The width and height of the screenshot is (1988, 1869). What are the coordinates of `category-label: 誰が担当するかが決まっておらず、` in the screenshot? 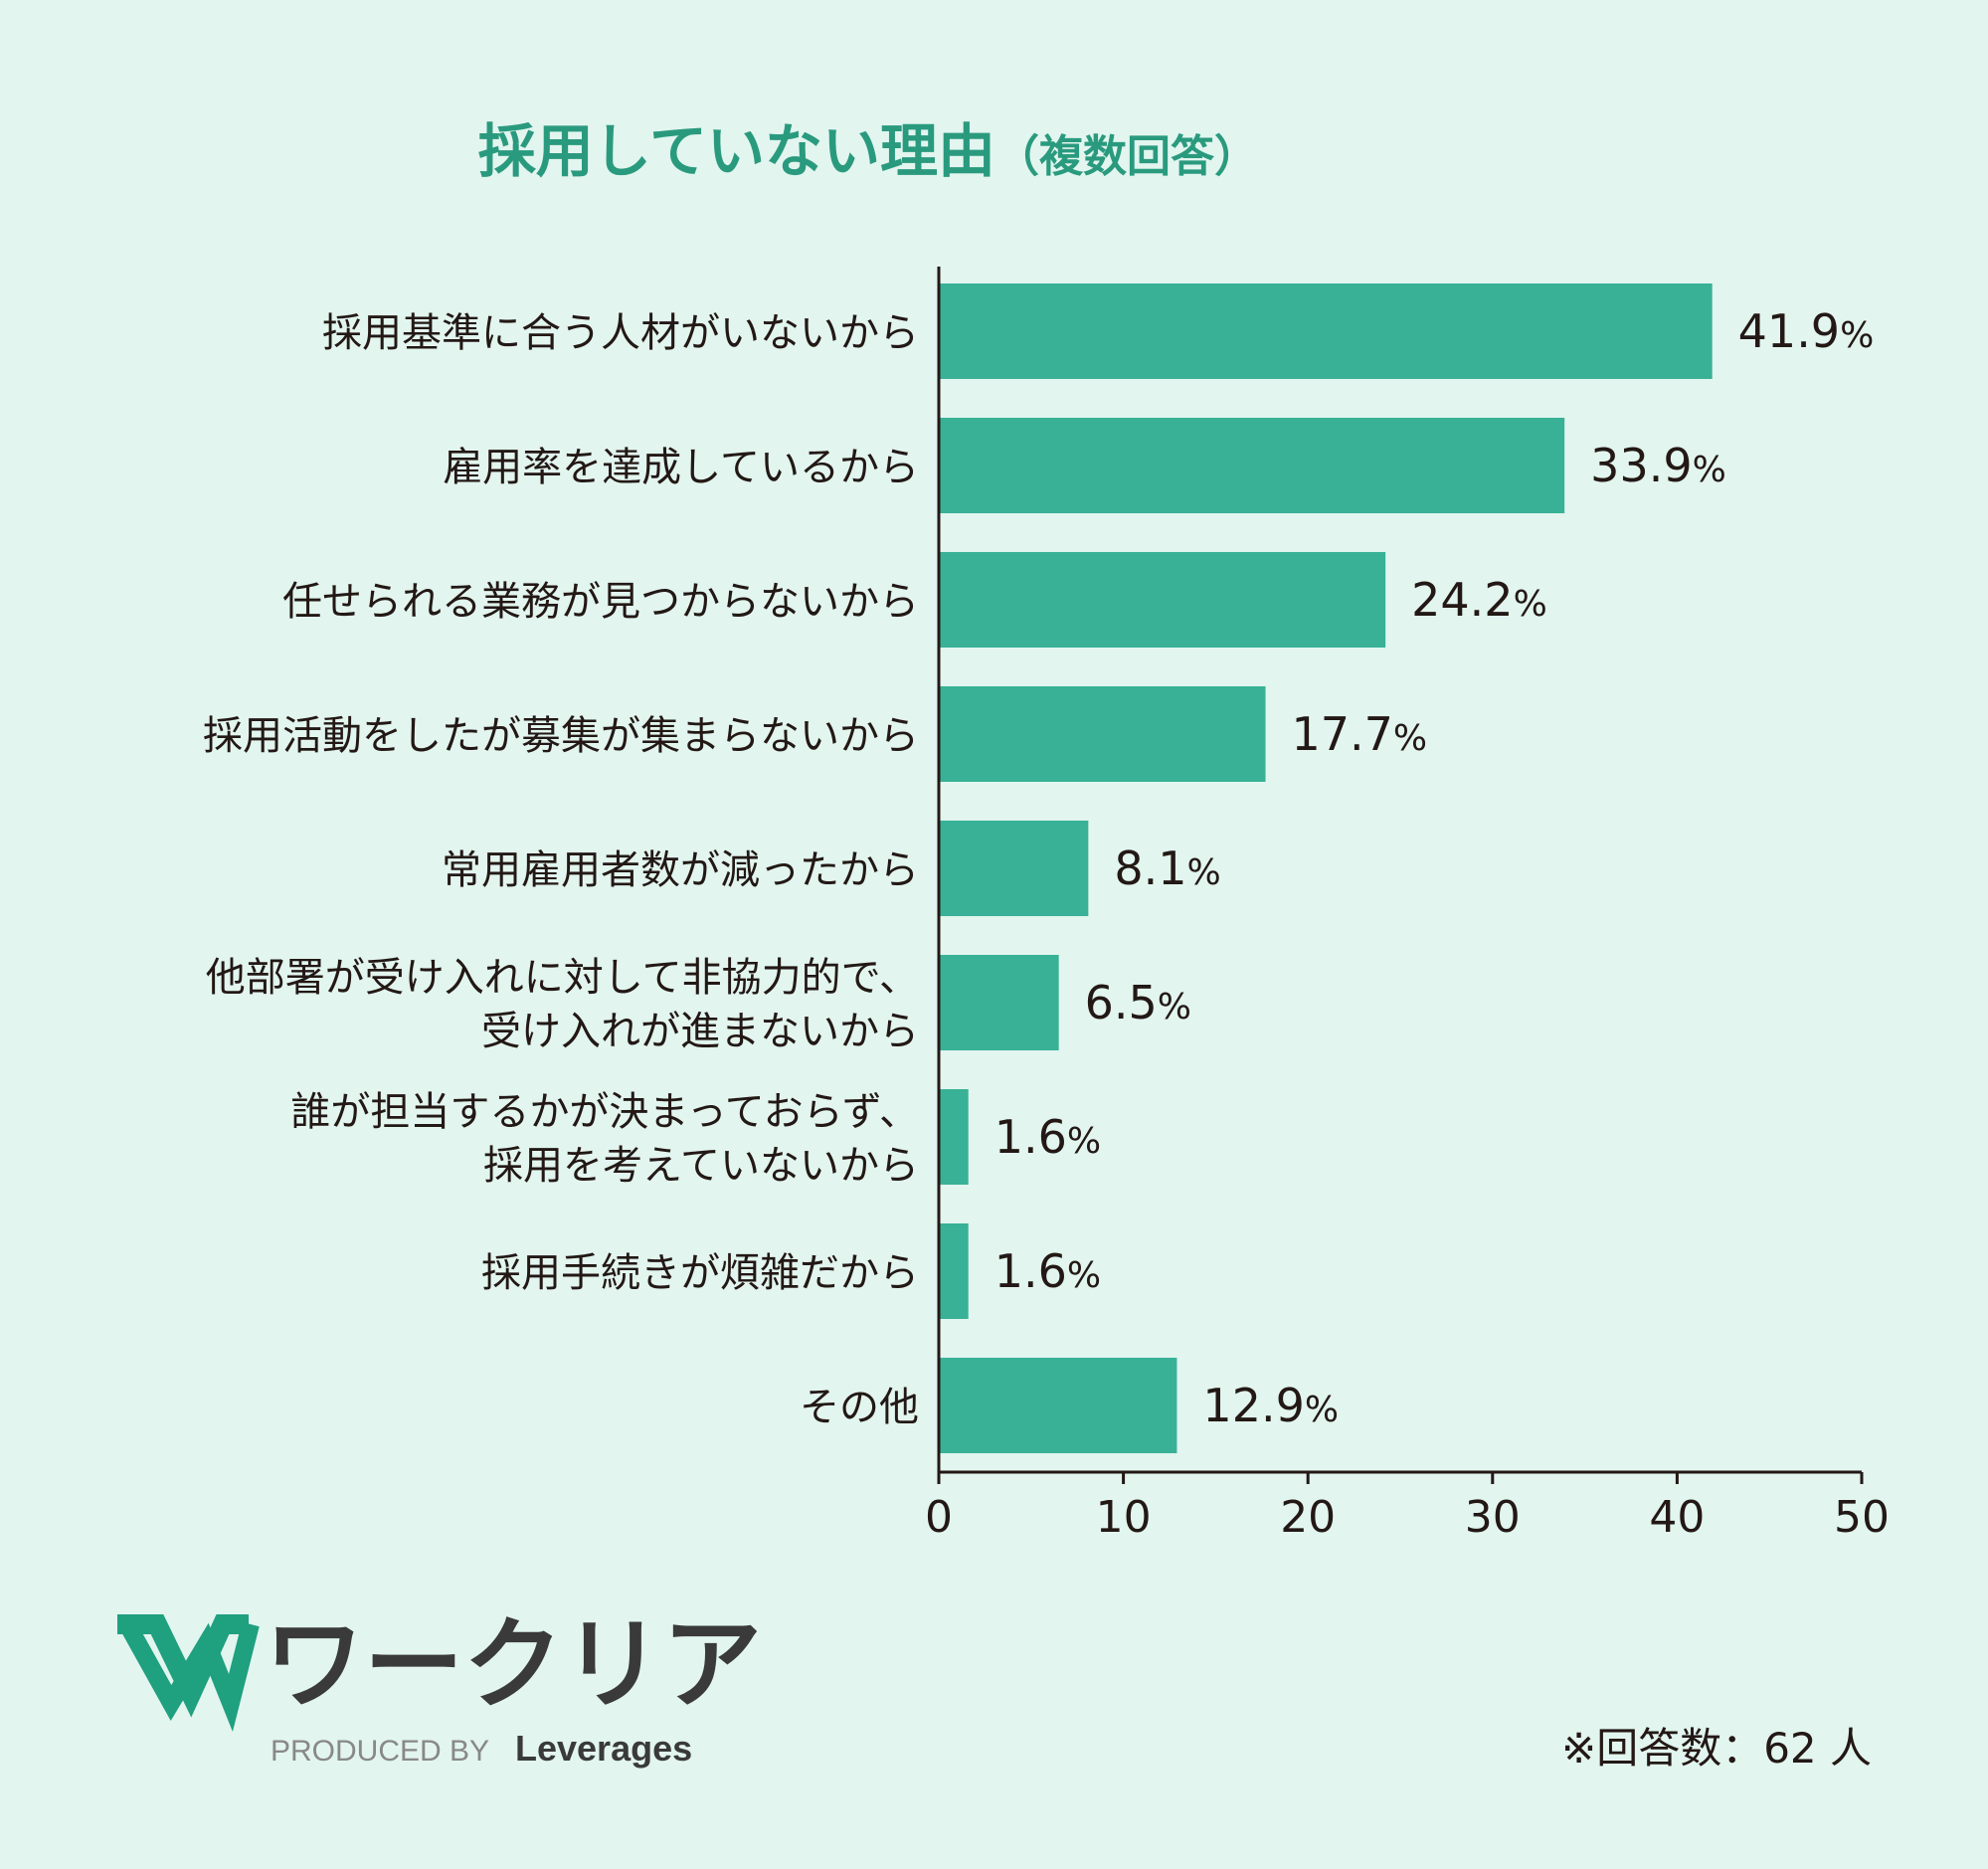 It's located at (604, 1112).